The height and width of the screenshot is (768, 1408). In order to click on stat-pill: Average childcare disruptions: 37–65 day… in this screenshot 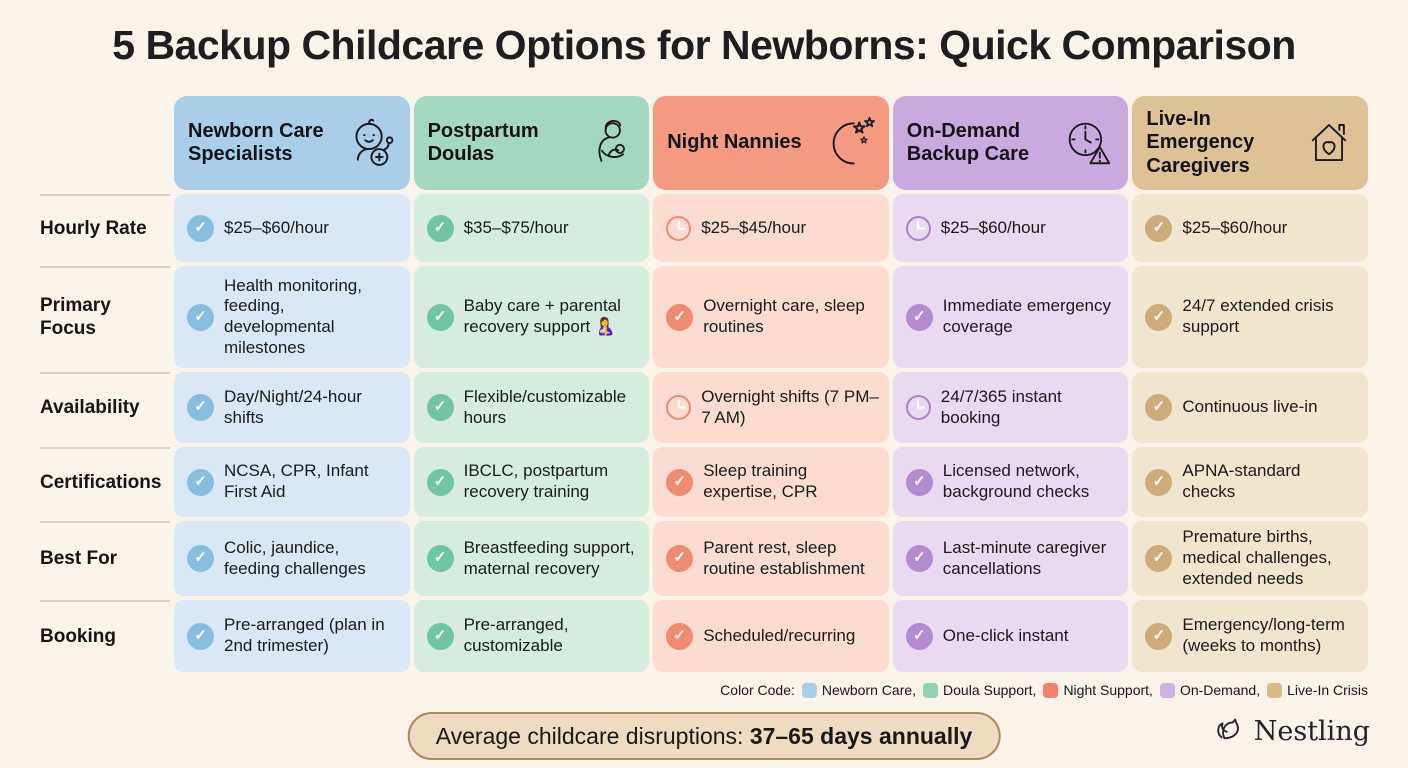, I will do `click(704, 736)`.